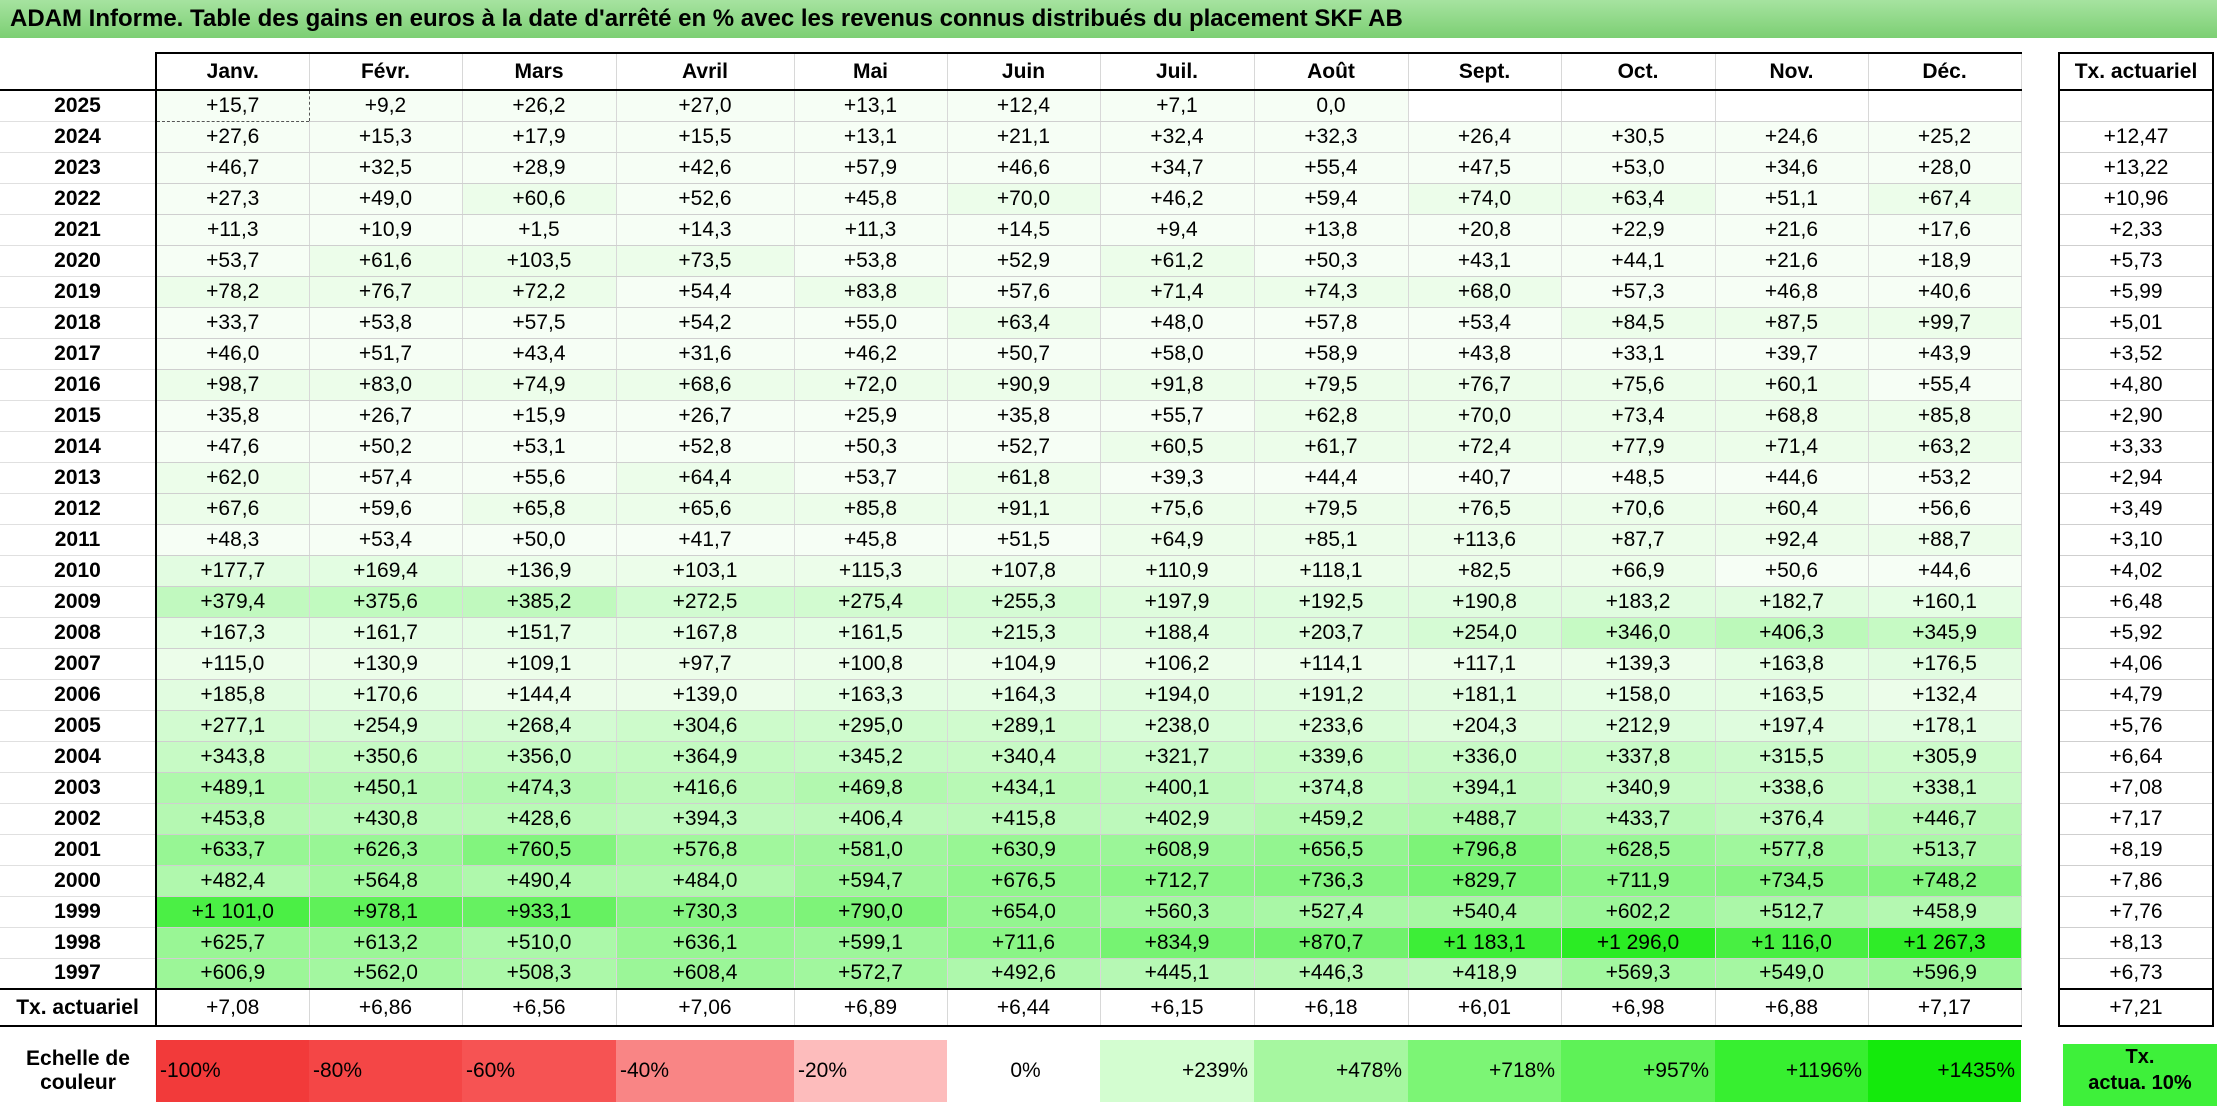 This screenshot has height=1106, width=2217. Describe the element at coordinates (705, 881) in the screenshot. I see `gain-cell: +484,0` at that location.